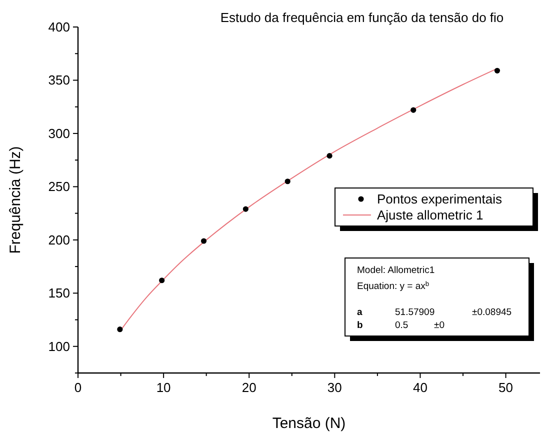 The height and width of the screenshot is (435, 543). Describe the element at coordinates (440, 199) in the screenshot. I see `legend-label: Pontos experimentais` at that location.